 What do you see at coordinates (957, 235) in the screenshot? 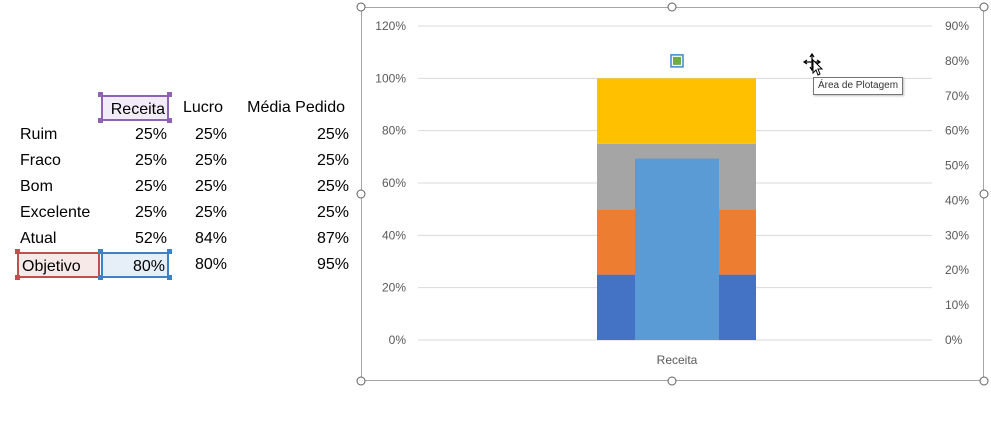
I see `right-axis-tick-label: 30%` at bounding box center [957, 235].